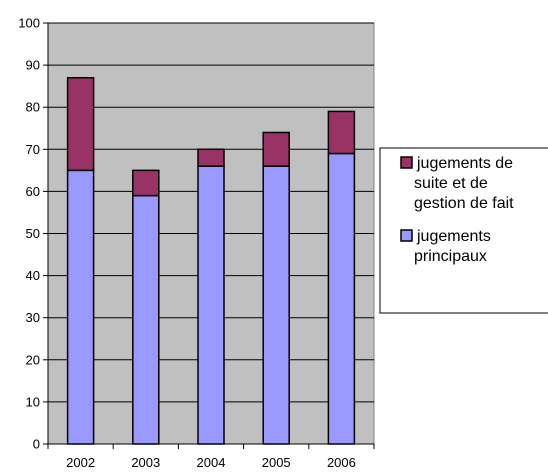 This screenshot has height=473, width=548. I want to click on y-tick-label: 10, so click(33, 401).